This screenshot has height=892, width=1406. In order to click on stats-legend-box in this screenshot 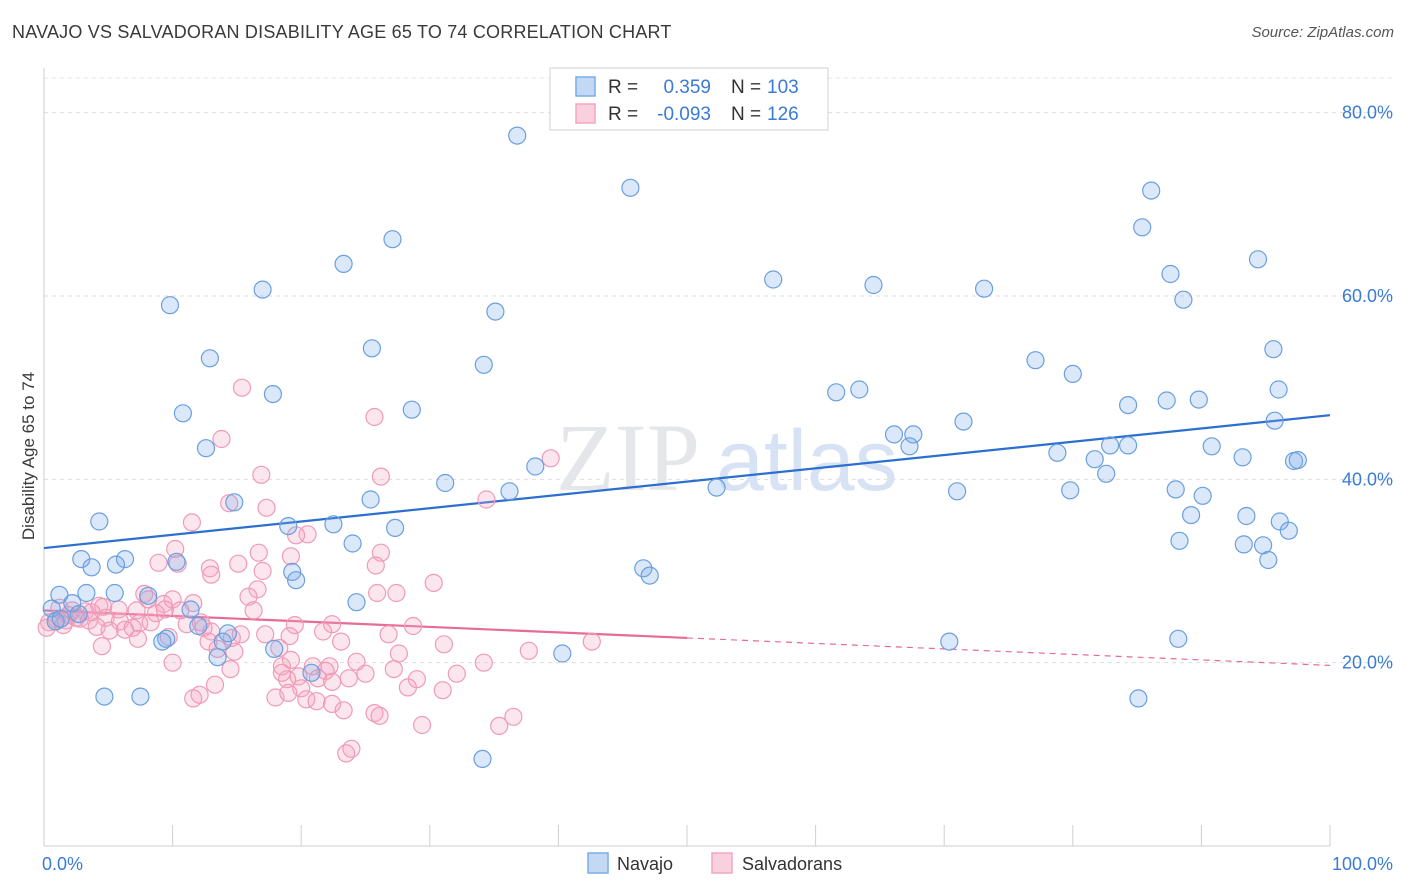, I will do `click(689, 99)`.